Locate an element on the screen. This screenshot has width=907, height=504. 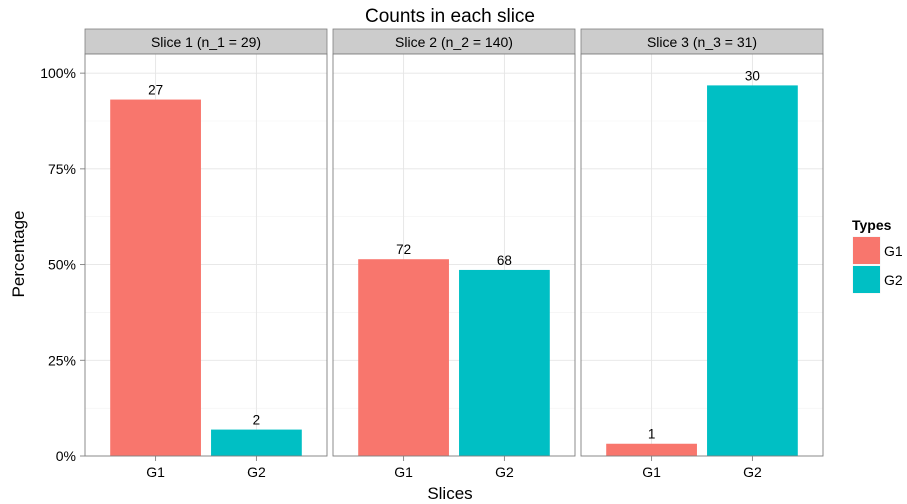
bar-data-label: 1 is located at coordinates (652, 434).